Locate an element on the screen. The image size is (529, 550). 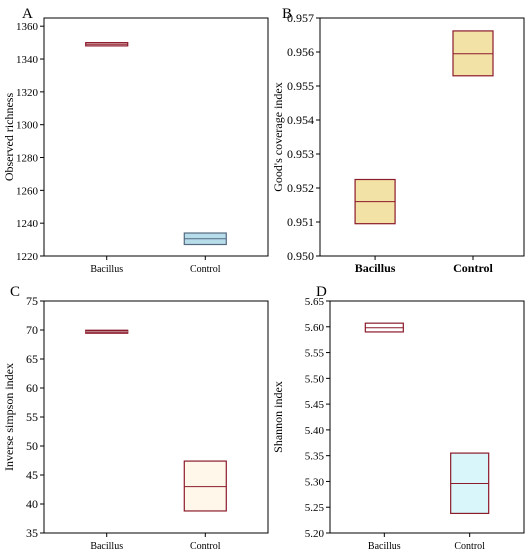
panel-a-ytick-label: 1300 is located at coordinates (27, 126).